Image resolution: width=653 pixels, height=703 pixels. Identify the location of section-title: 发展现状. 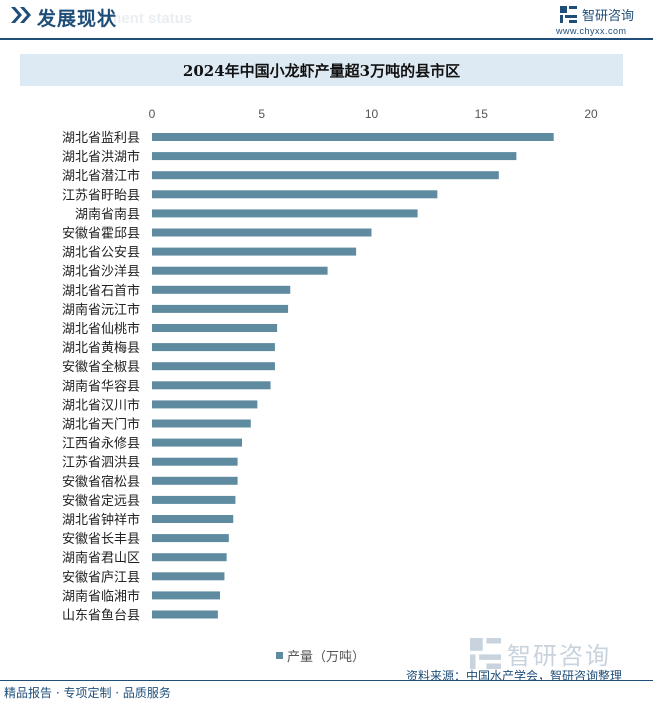
(77, 19).